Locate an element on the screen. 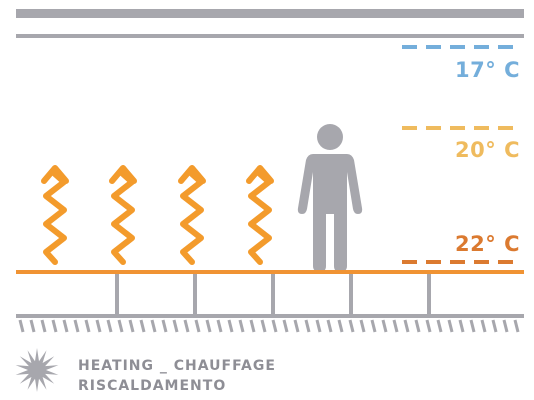 The width and height of the screenshot is (534, 400). ceiling-line is located at coordinates (270, 36).